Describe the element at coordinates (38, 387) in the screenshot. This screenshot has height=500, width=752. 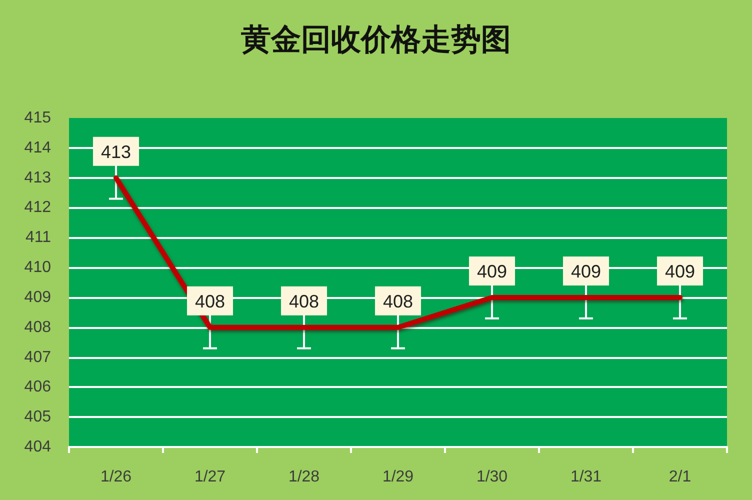
I see `y-tick-label: 406` at that location.